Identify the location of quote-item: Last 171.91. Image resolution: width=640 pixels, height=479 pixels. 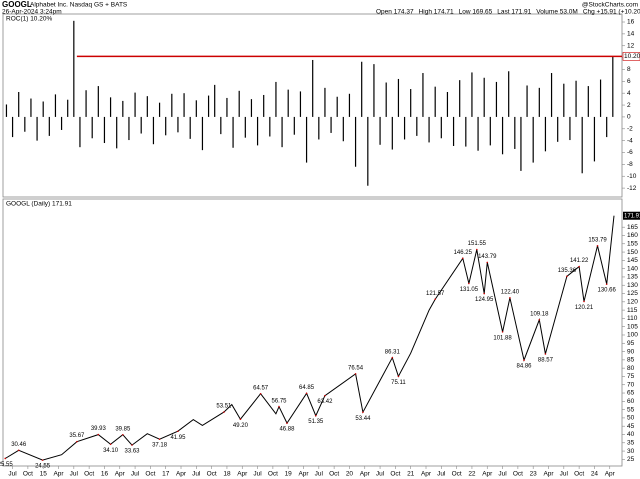
(514, 12).